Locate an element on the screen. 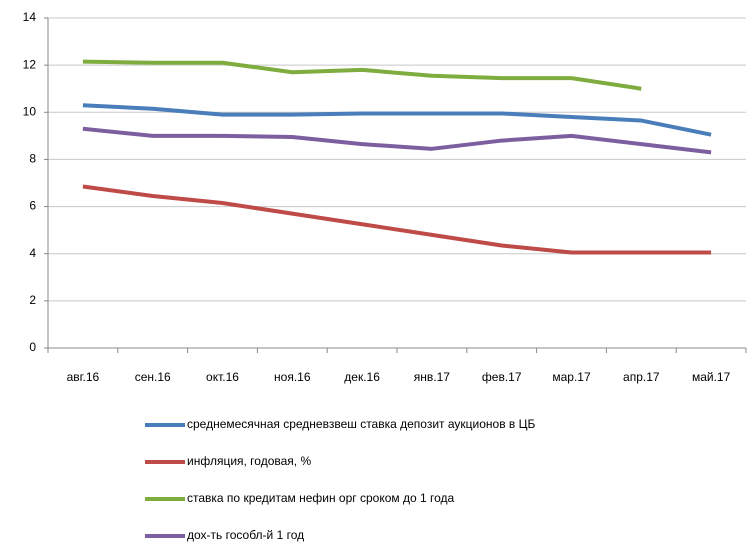  x-tick-label: апр.17 is located at coordinates (641, 377).